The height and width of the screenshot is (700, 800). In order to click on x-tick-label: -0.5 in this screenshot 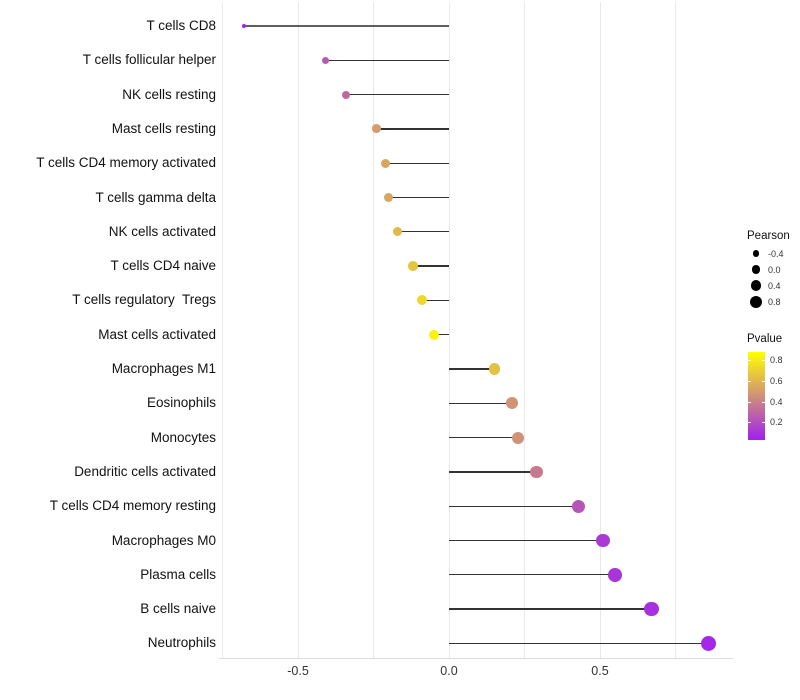, I will do `click(298, 671)`.